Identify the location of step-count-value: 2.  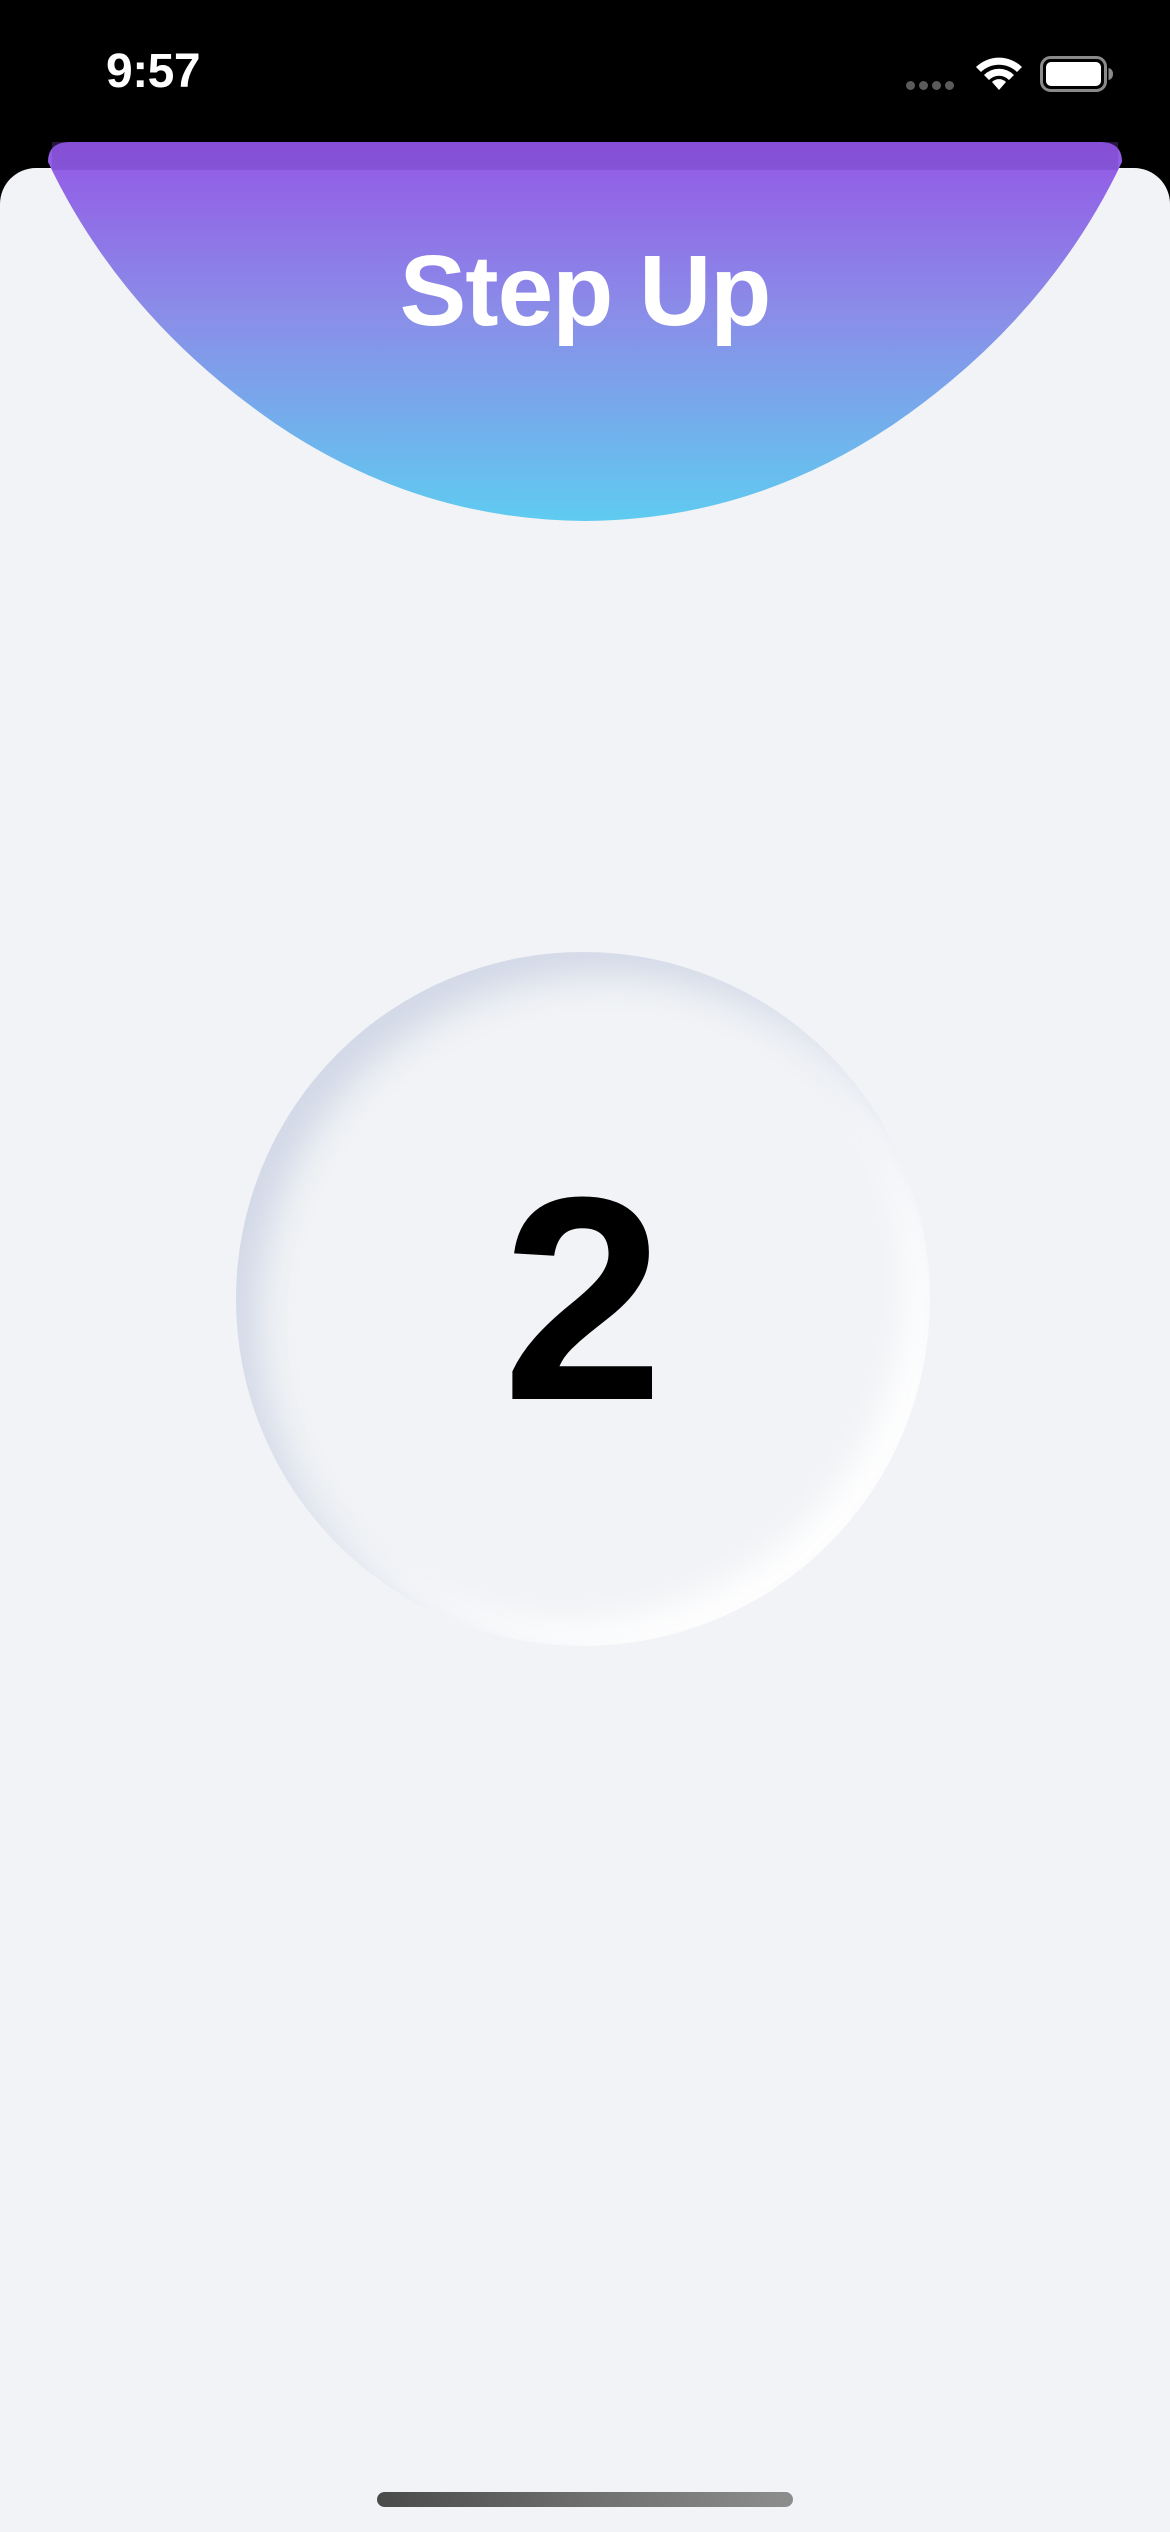
(583, 1299).